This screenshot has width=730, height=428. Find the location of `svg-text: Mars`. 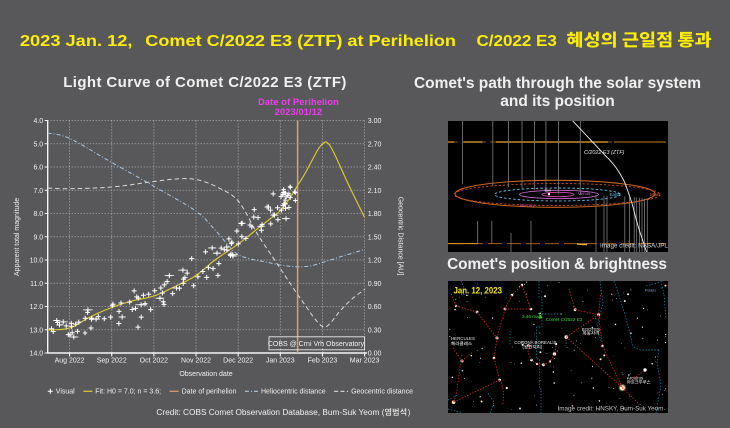

svg-text: Mars is located at coordinates (655, 195).